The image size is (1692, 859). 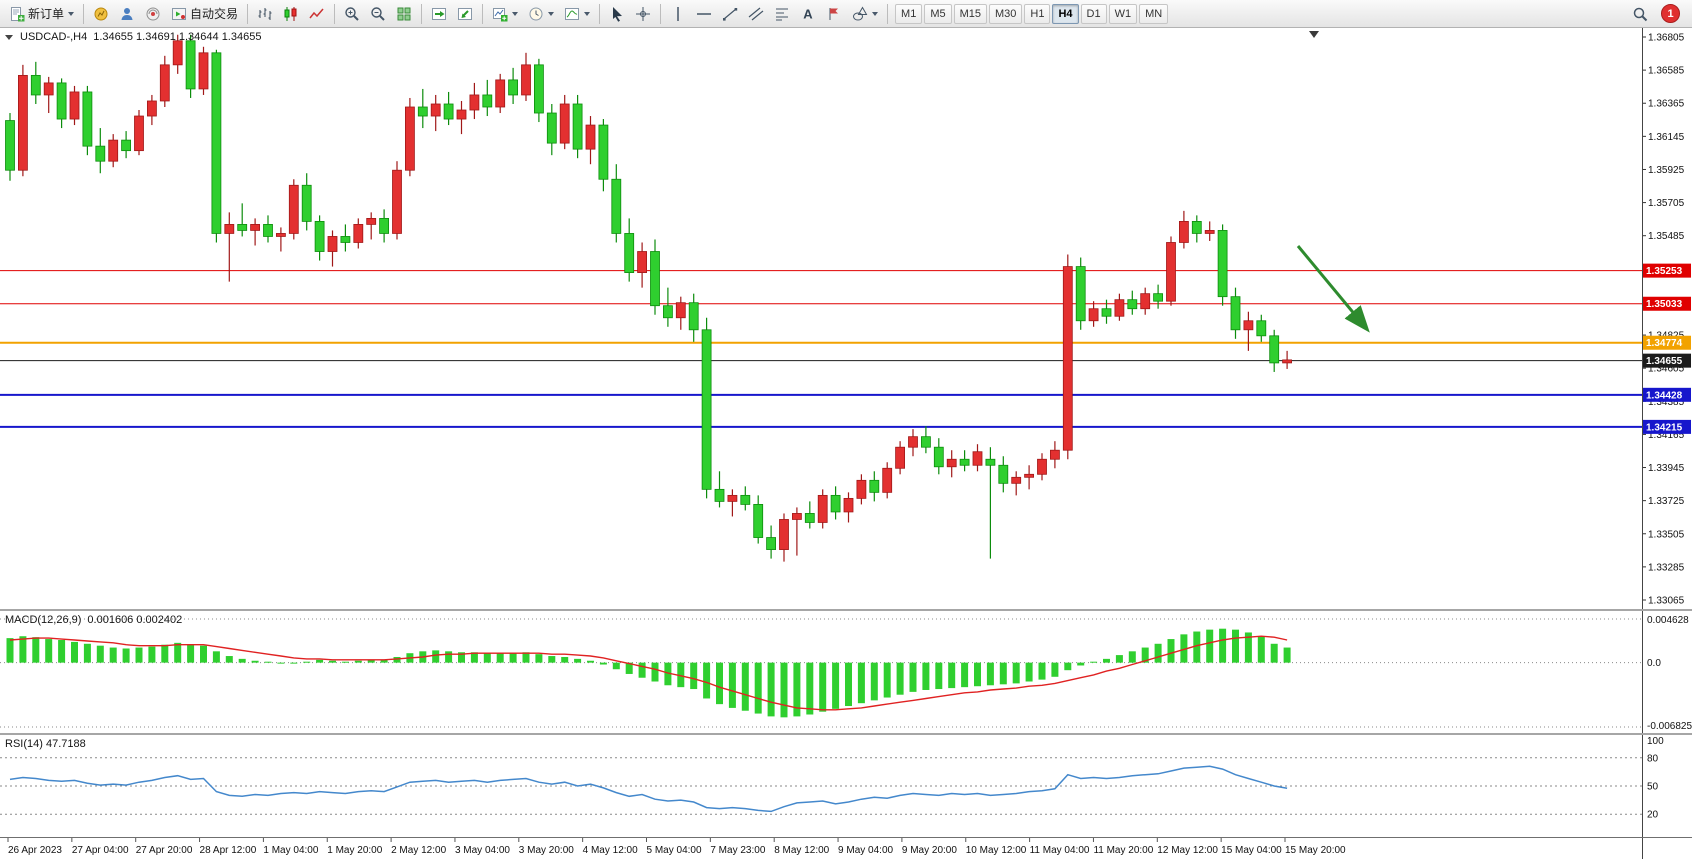 I want to click on autotrade-icon, so click(x=179, y=14).